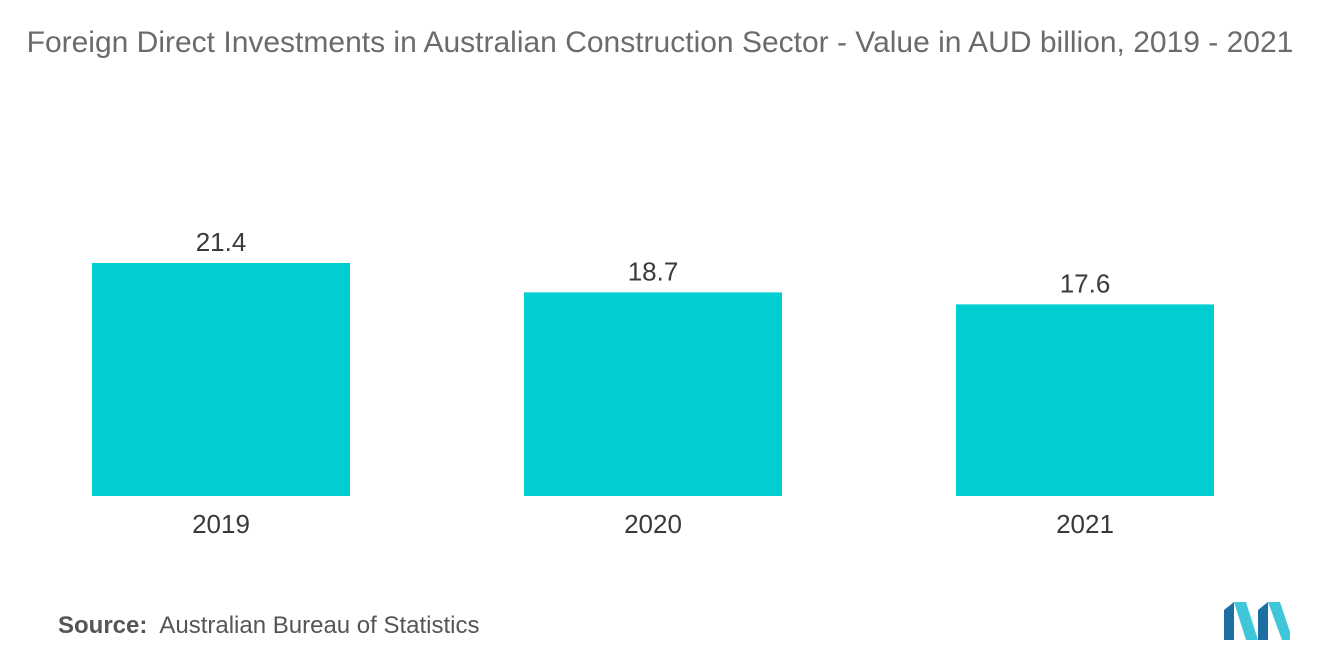 The image size is (1320, 665). Describe the element at coordinates (221, 242) in the screenshot. I see `data-label-2019: 21.4` at that location.